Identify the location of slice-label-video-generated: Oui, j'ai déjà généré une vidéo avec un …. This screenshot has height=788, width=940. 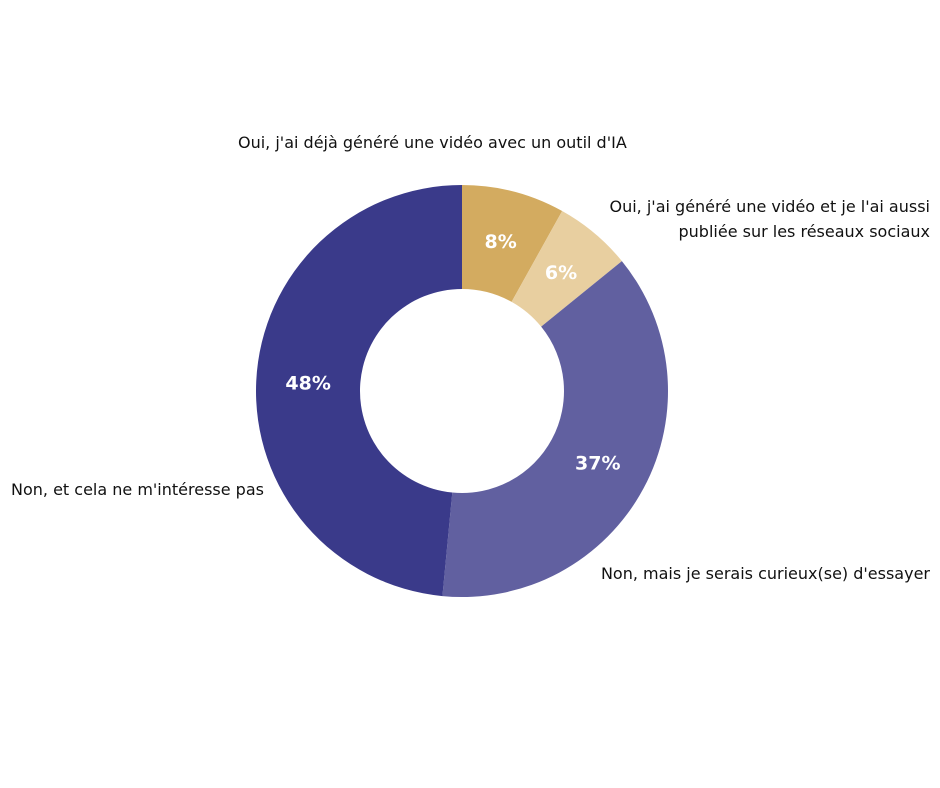
(432, 142).